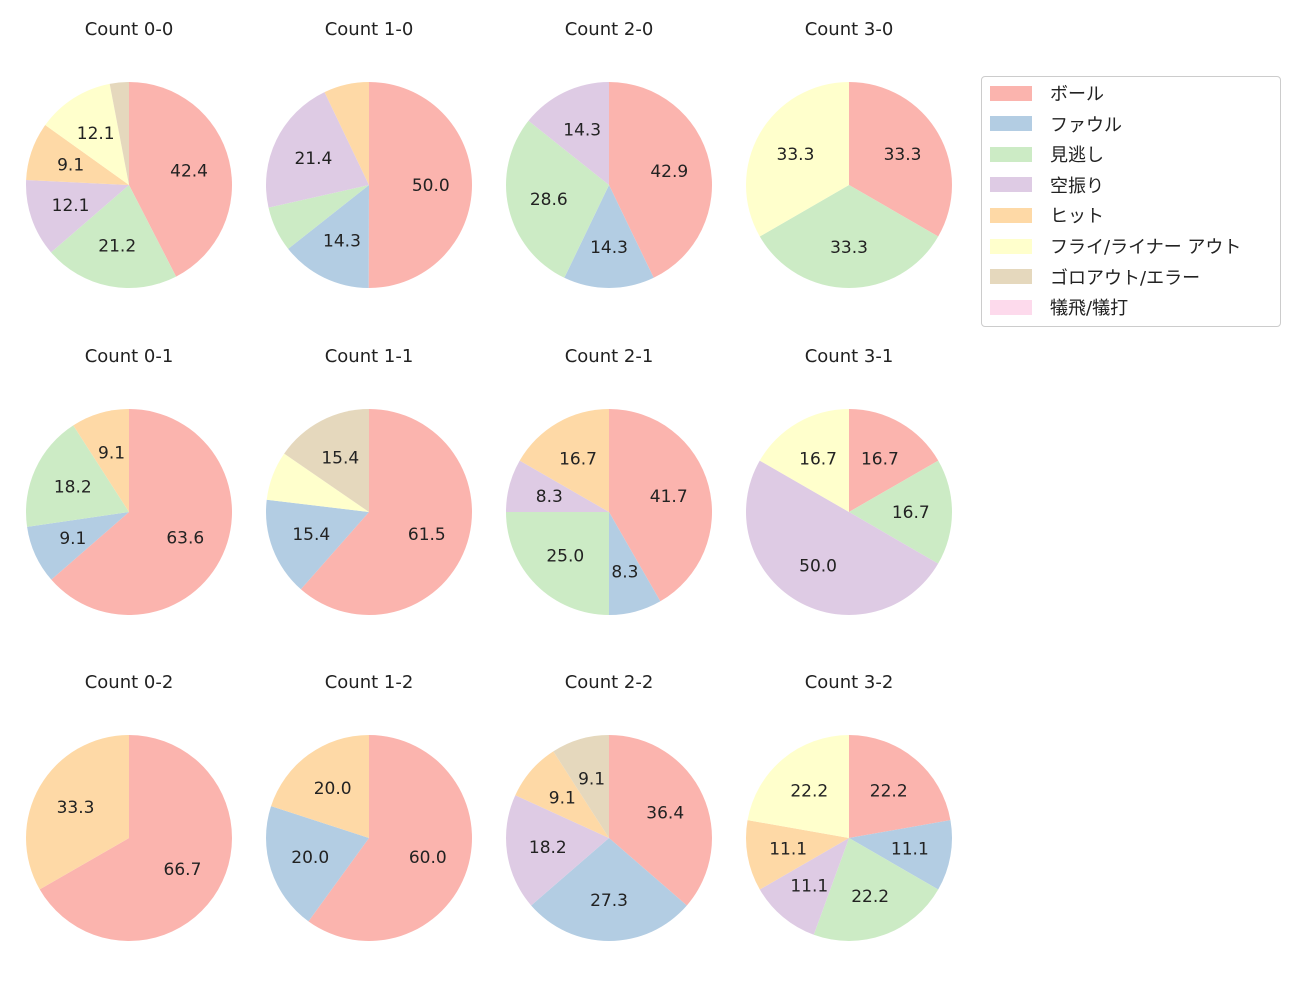  I want to click on slice-label: 25.0, so click(565, 557).